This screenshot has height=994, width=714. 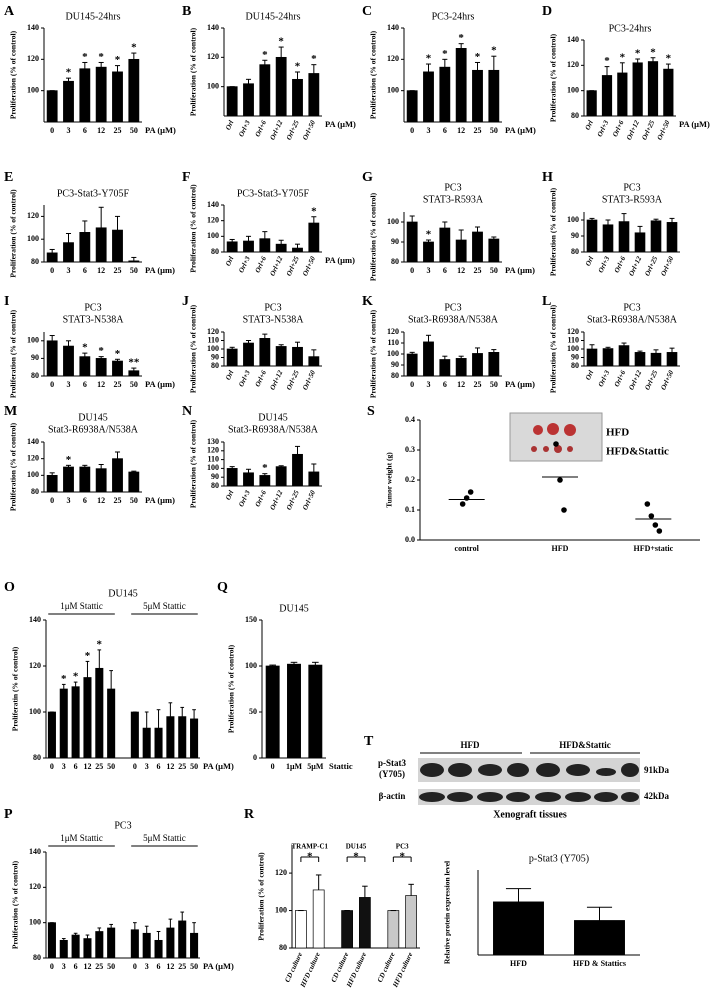 I want to click on panel-letter: I, so click(x=6, y=301).